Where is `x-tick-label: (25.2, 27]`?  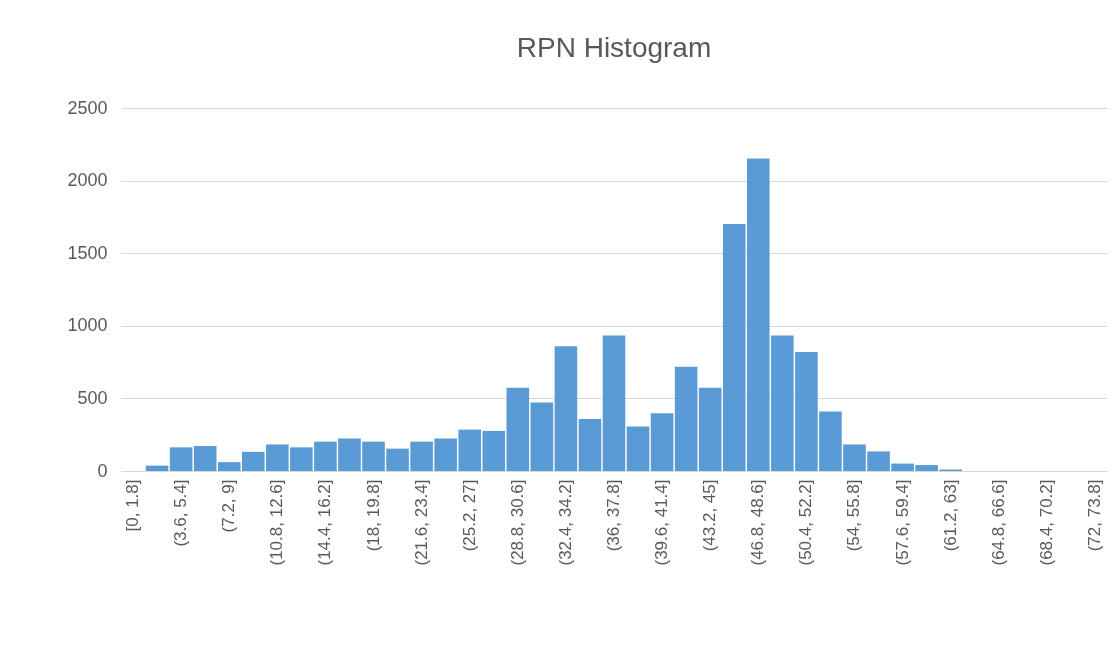 x-tick-label: (25.2, 27] is located at coordinates (469, 515).